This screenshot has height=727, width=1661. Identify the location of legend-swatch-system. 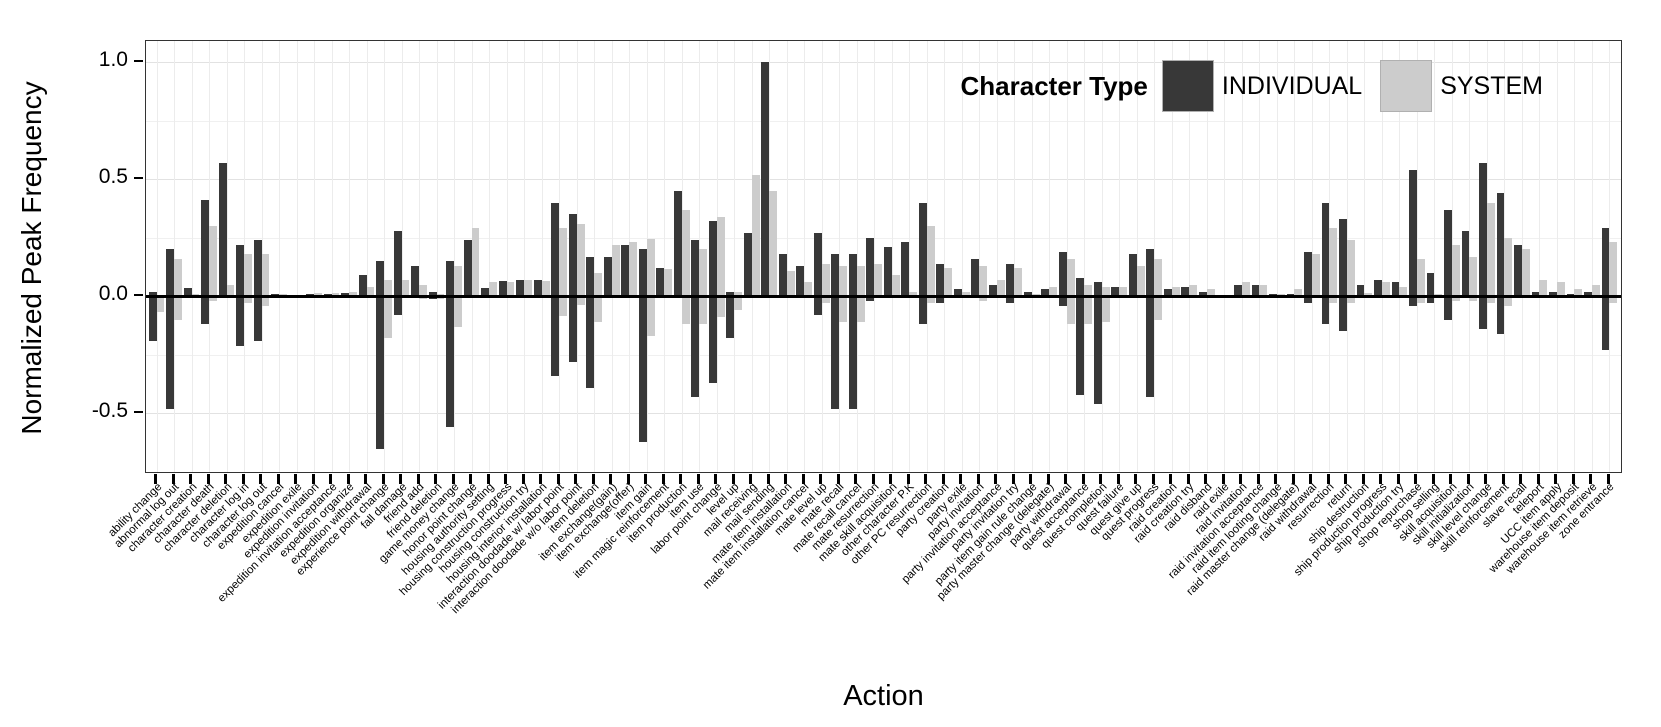
(1406, 86).